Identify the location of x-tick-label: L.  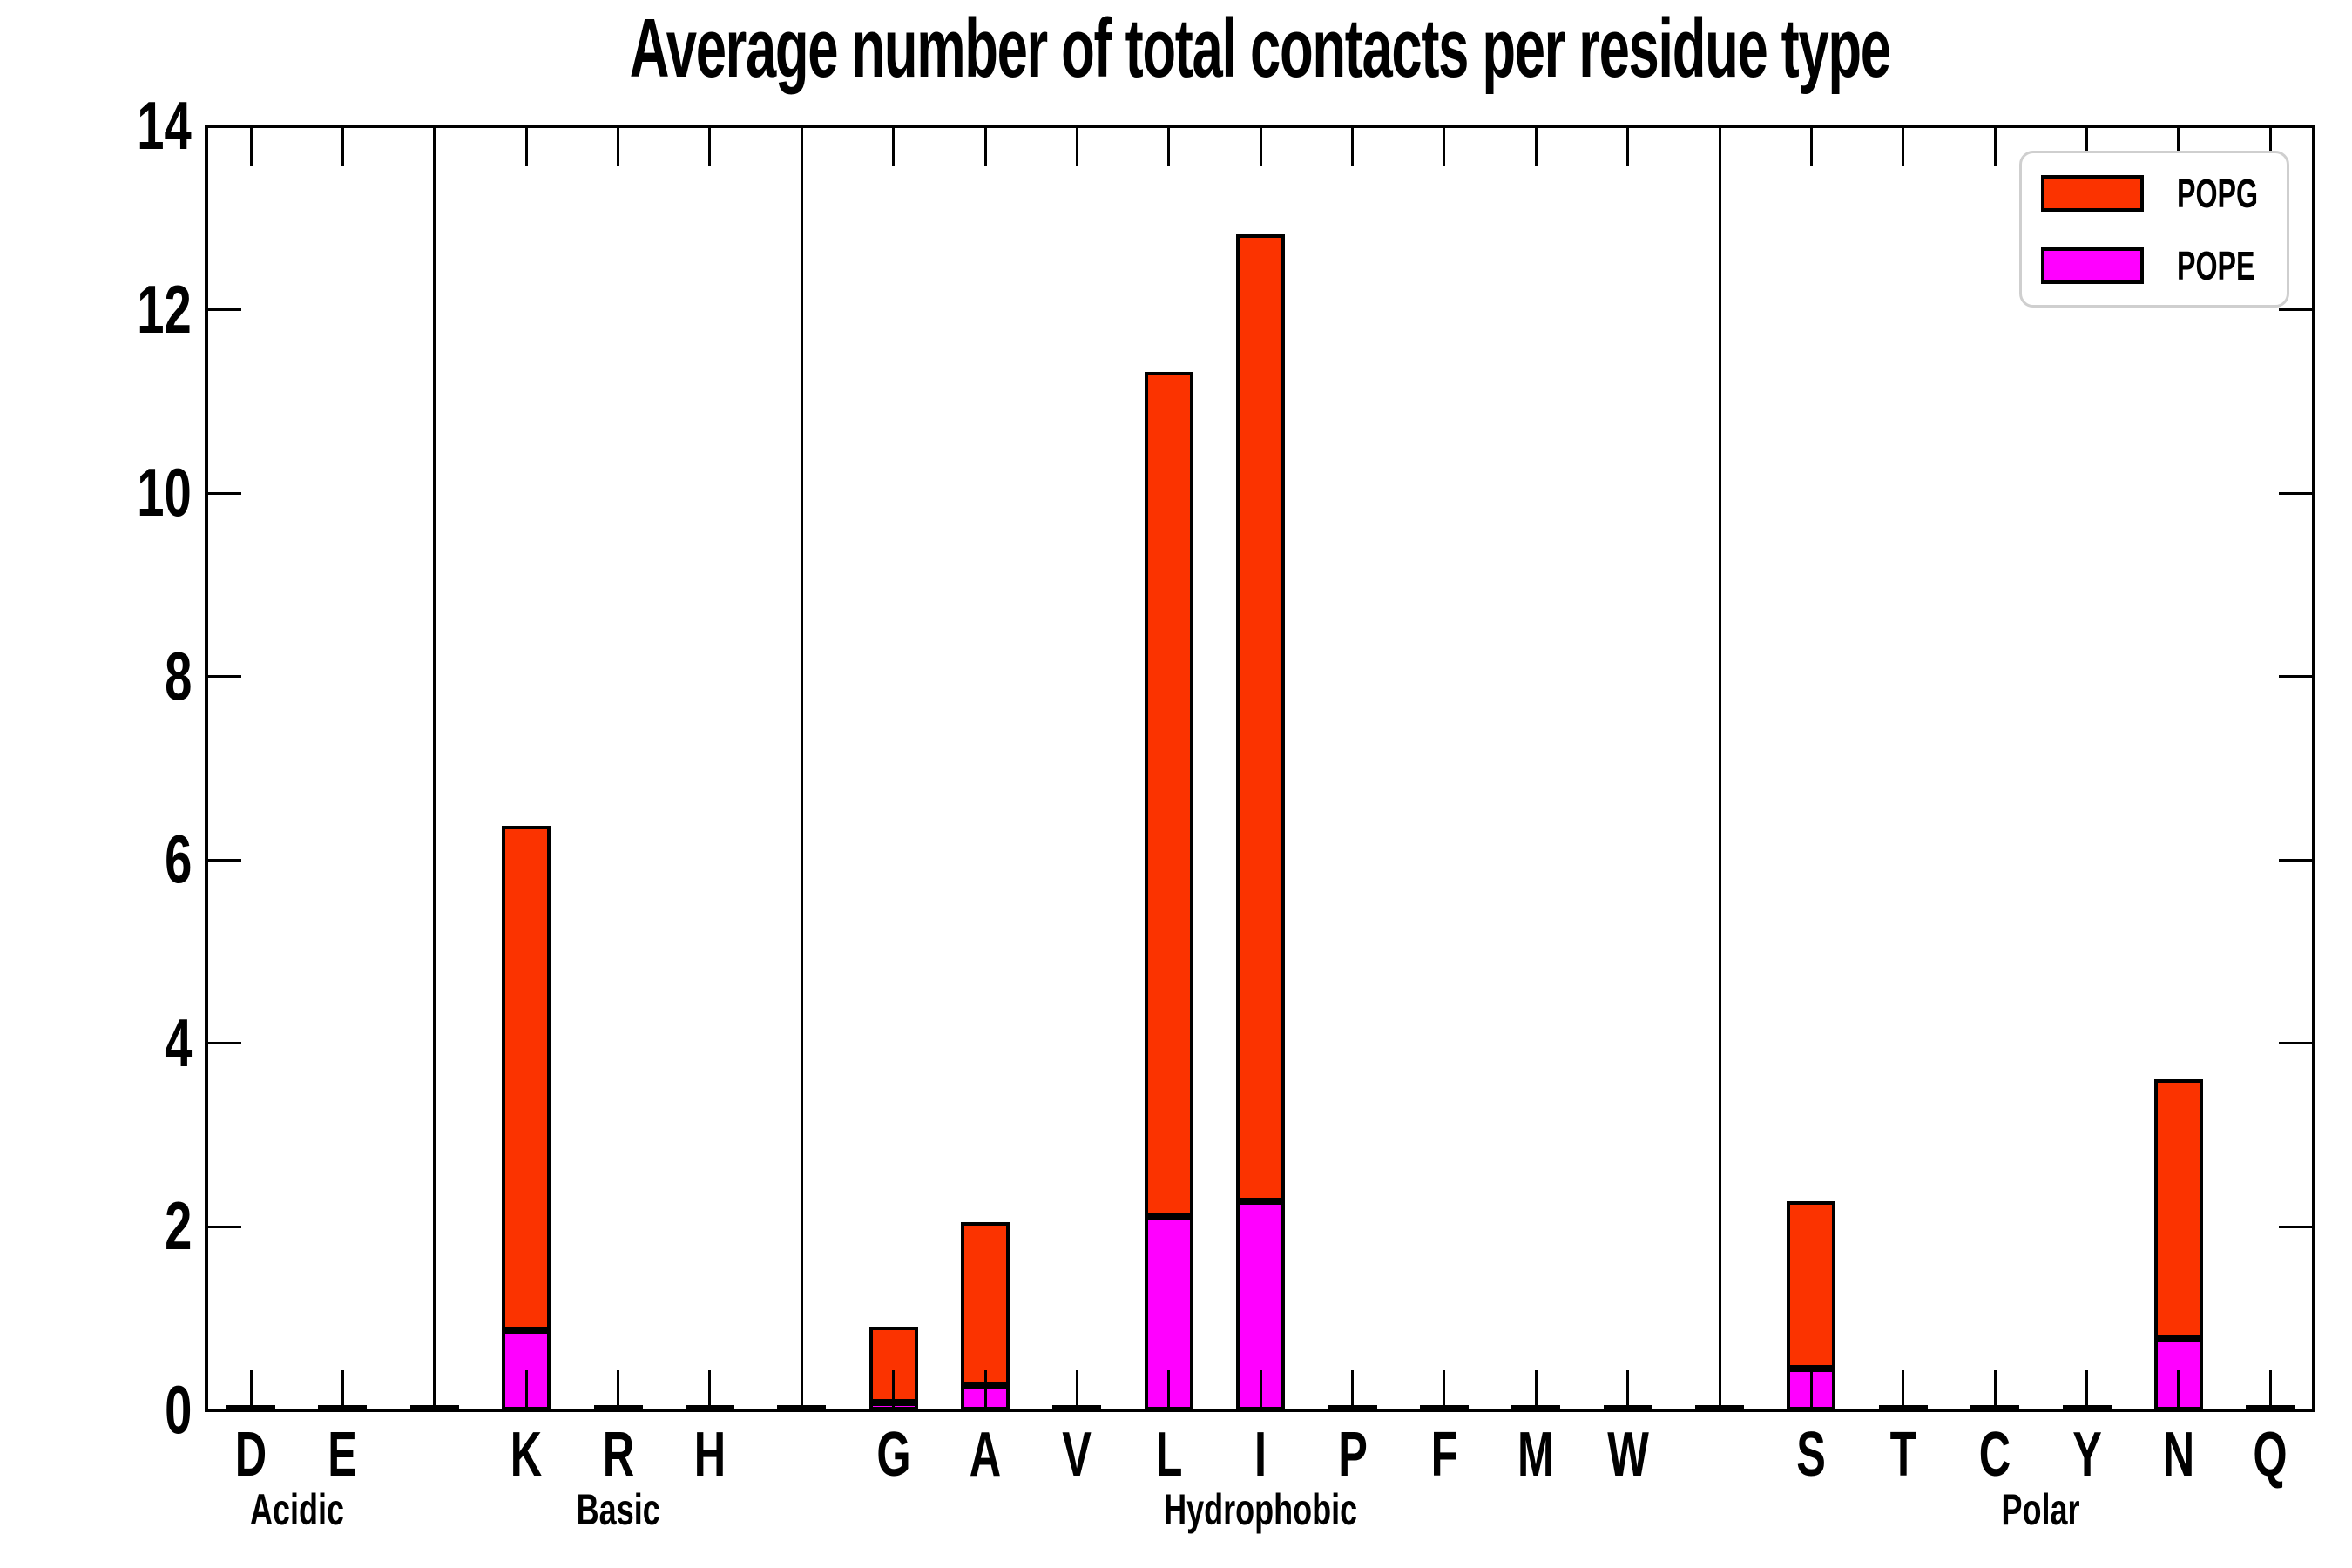
(1169, 1455).